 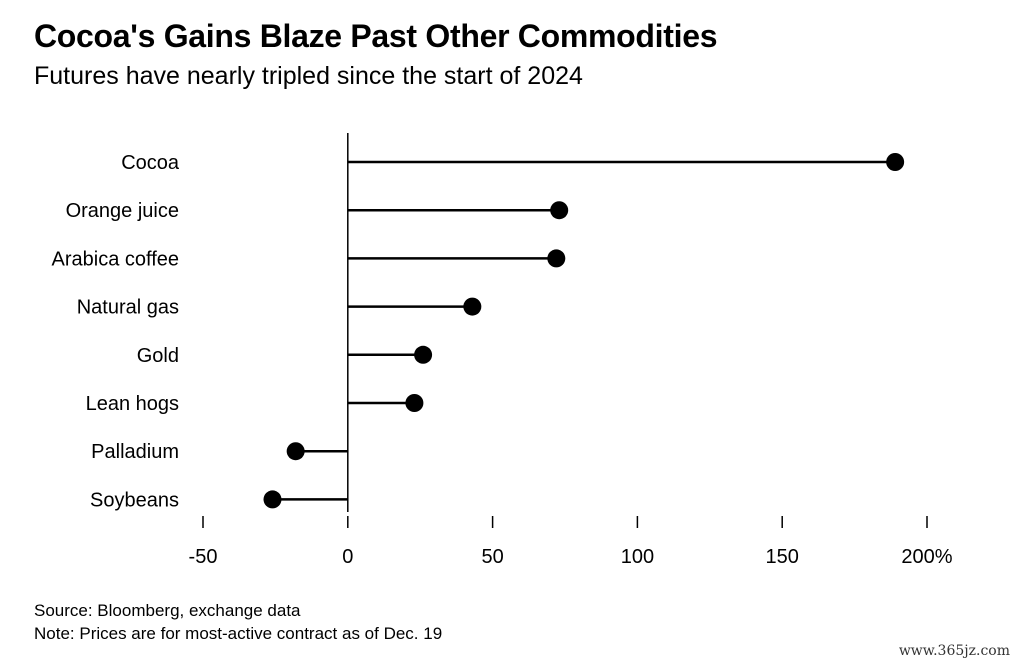 What do you see at coordinates (134, 500) in the screenshot?
I see `category-label-soybeans: Soybeans` at bounding box center [134, 500].